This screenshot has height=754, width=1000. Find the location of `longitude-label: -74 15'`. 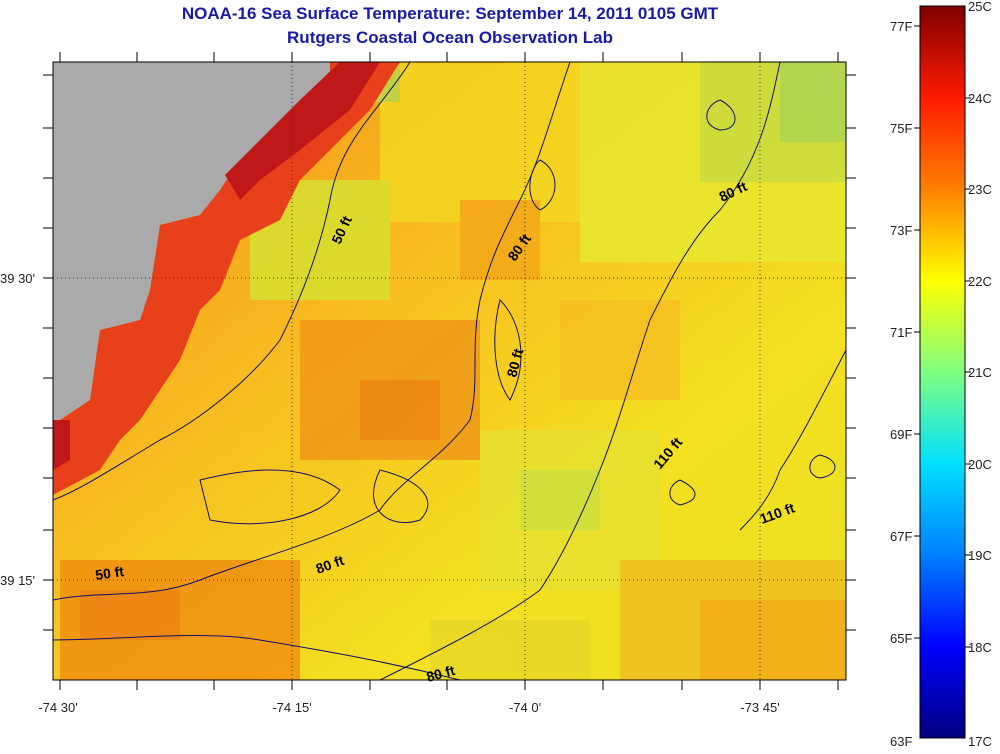

longitude-label: -74 15' is located at coordinates (291, 707).